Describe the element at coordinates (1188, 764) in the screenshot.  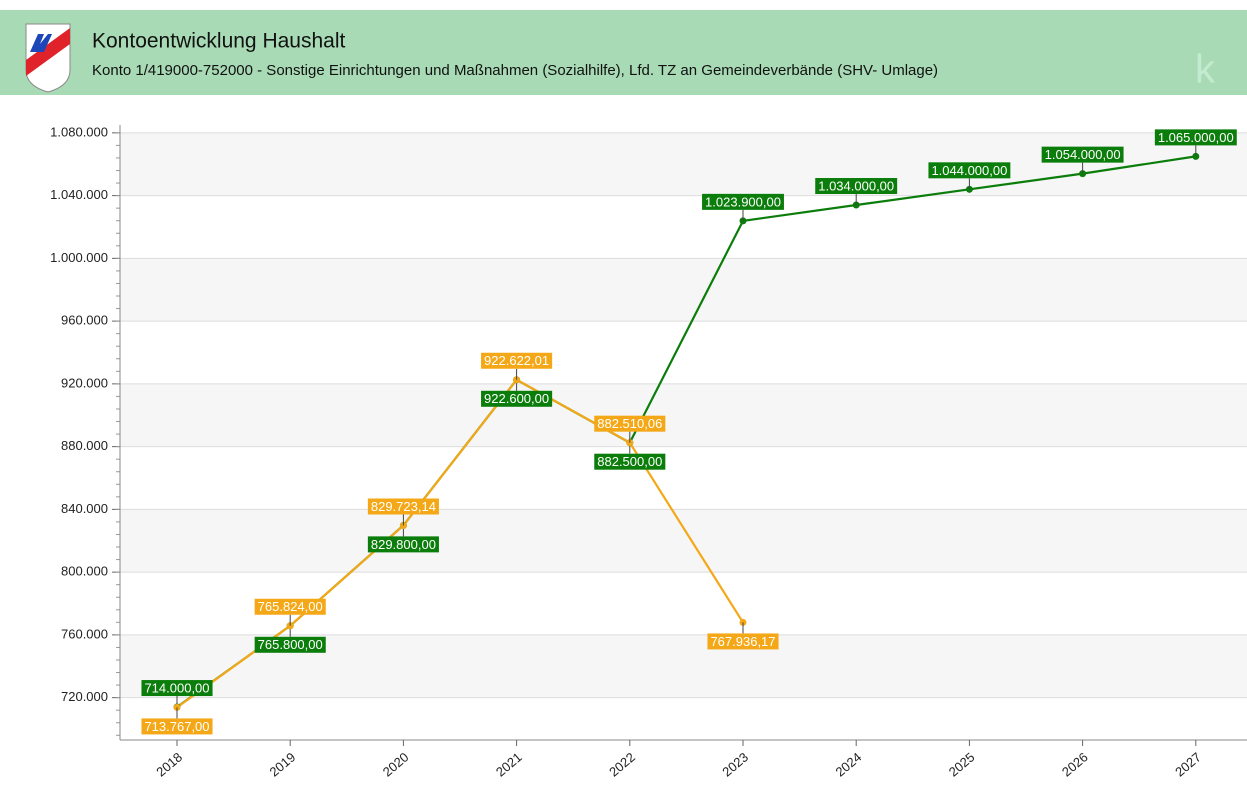
I see `x-tick-label: 2027` at that location.